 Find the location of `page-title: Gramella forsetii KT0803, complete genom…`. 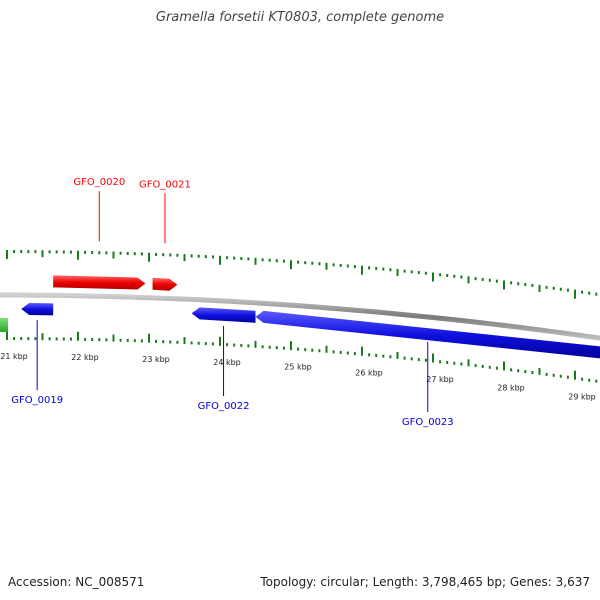

page-title: Gramella forsetii KT0803, complete genom… is located at coordinates (300, 17).